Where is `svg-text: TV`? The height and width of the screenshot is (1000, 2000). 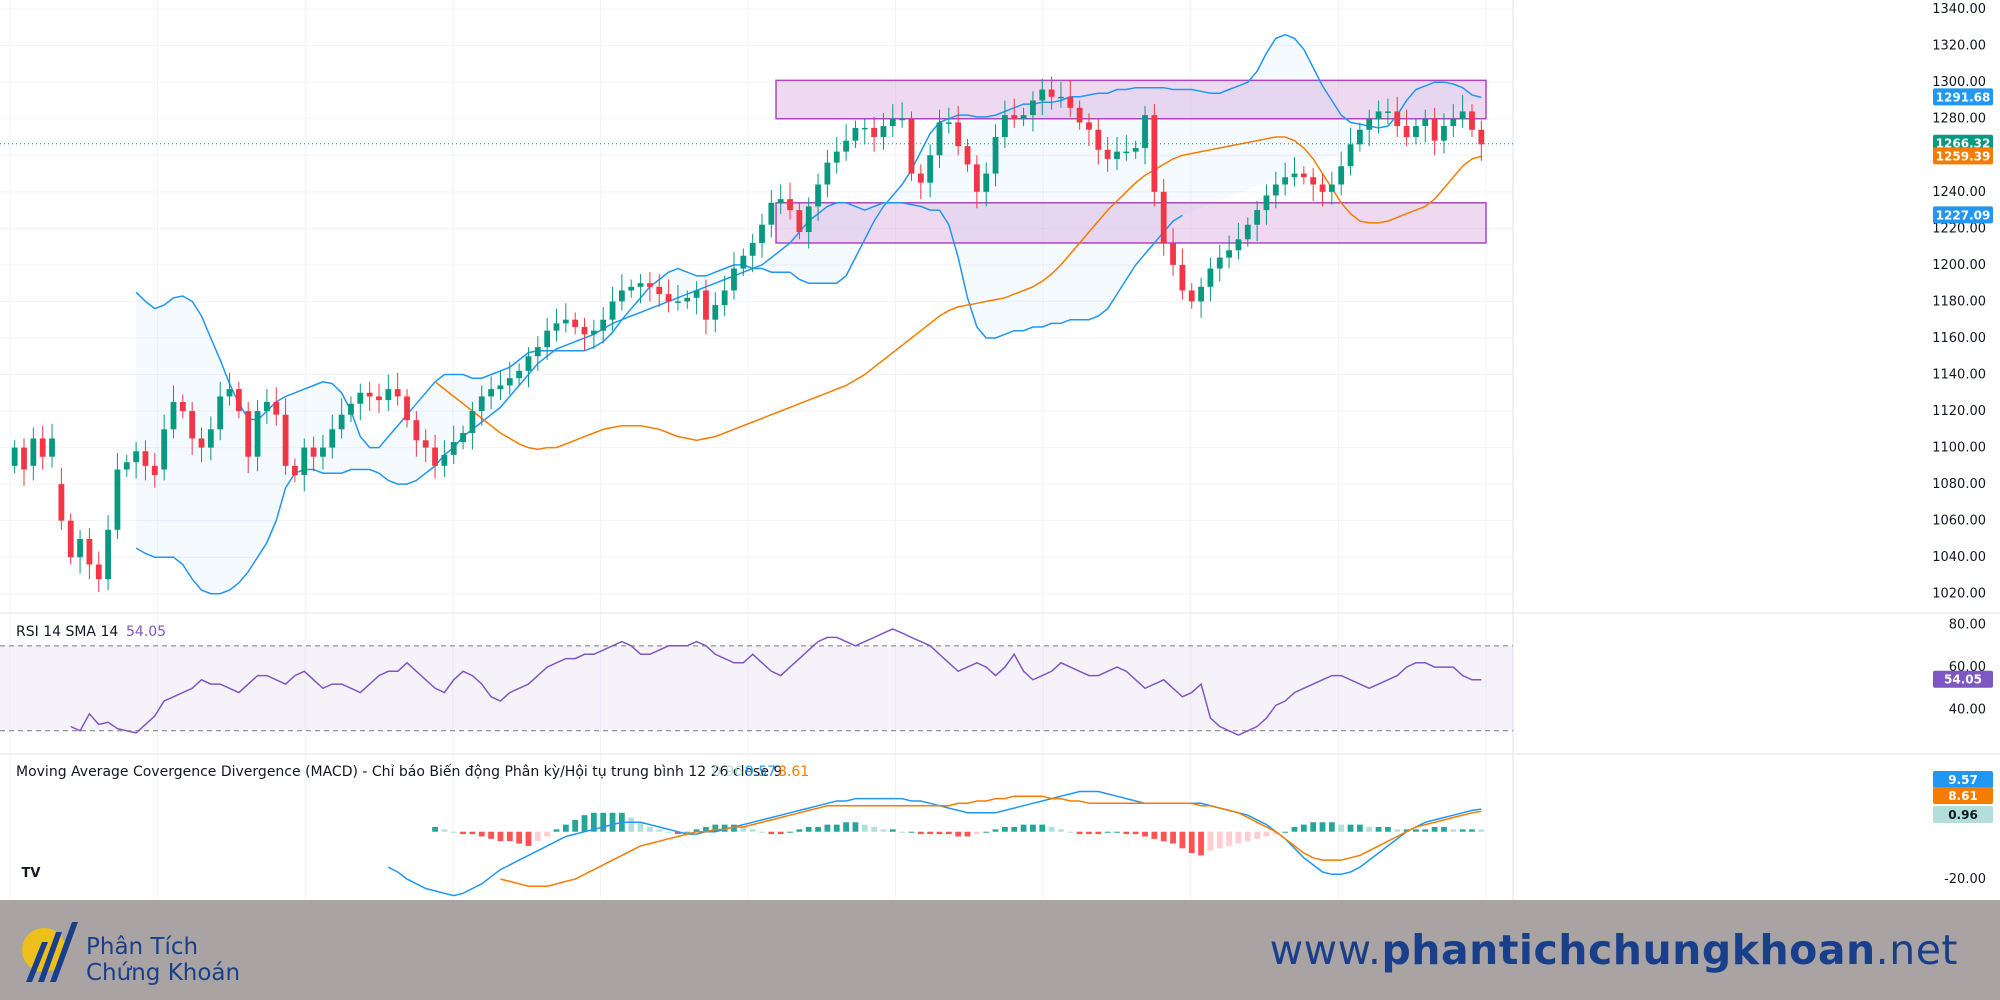 svg-text: TV is located at coordinates (31, 873).